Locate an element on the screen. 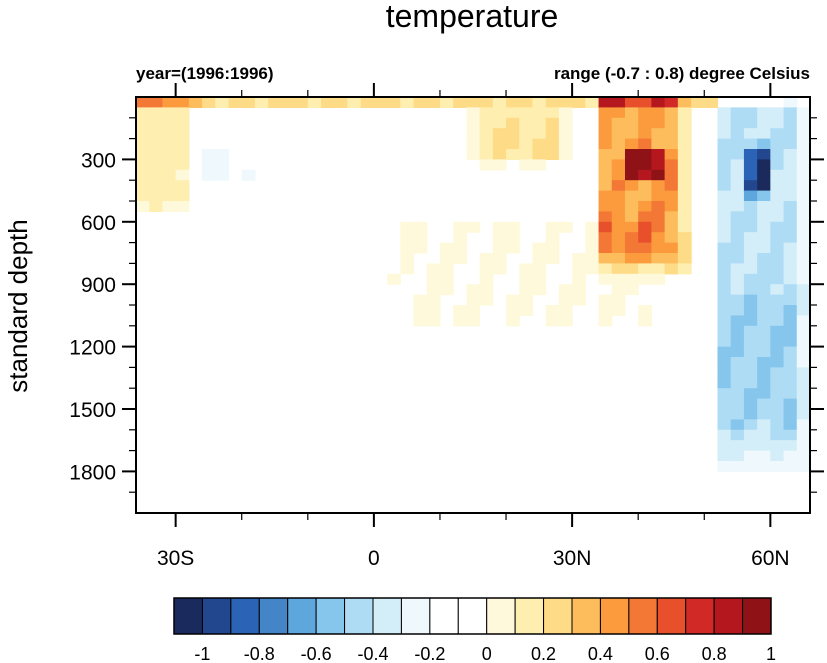  x-tick-label: 30N is located at coordinates (572, 558).